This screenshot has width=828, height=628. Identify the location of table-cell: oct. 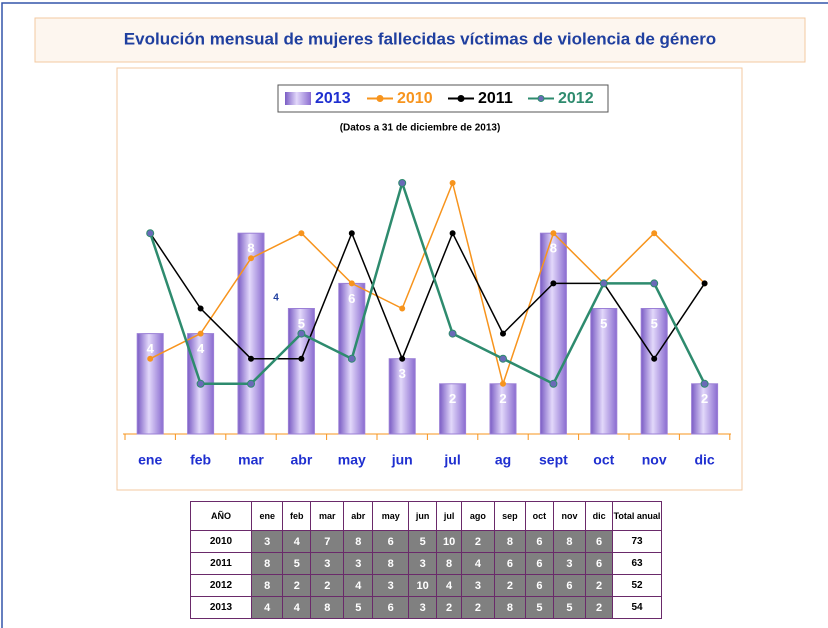
(539, 516).